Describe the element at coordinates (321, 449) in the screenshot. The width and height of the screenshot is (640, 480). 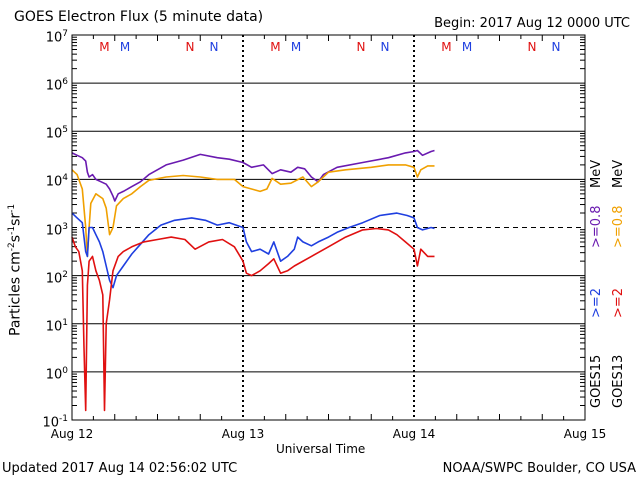
I see `x-axis-label: Universal Time` at that location.